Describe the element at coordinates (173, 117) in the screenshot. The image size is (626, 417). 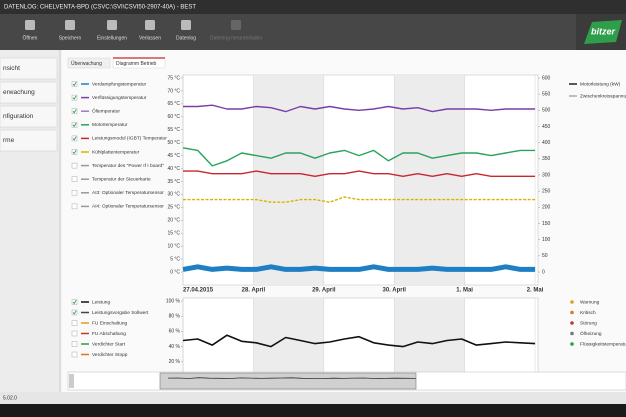
I see `y-tick-label: 60 °C` at that location.